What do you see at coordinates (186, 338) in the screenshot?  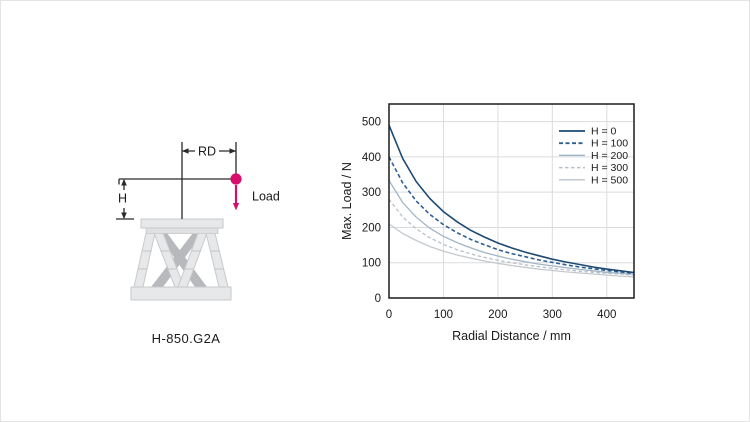 I see `model-label: H-850.G2A` at bounding box center [186, 338].